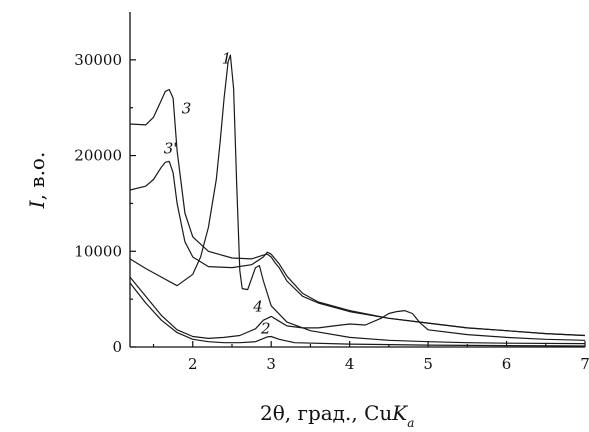  I want to click on x-tick-label-3: 3, so click(271, 364).